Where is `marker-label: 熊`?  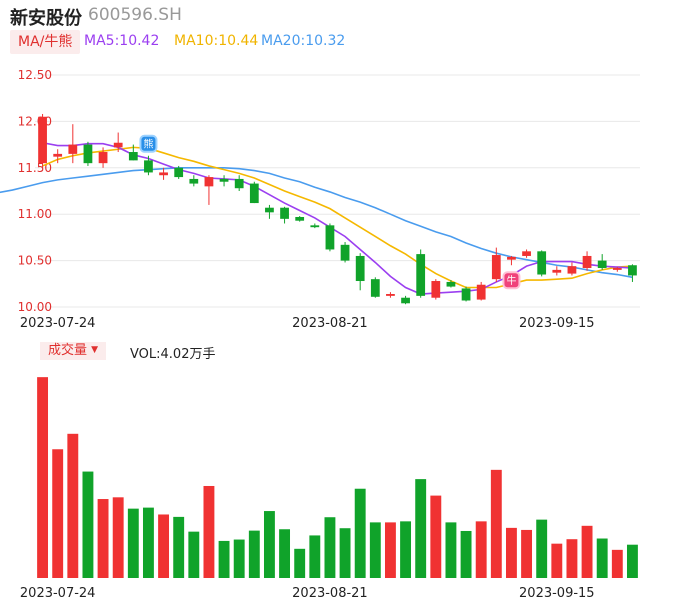
marker-label: 熊 is located at coordinates (148, 144).